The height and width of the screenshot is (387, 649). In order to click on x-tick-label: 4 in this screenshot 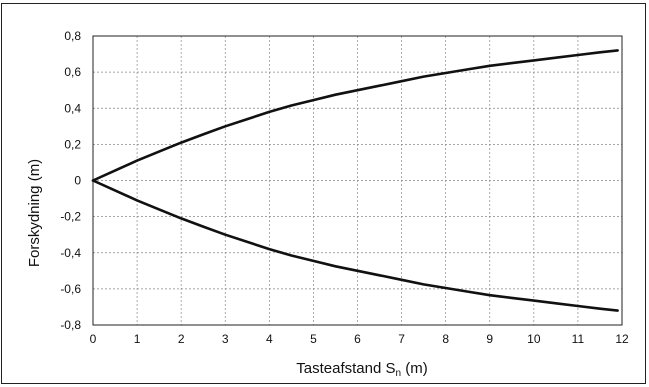, I will do `click(269, 339)`.